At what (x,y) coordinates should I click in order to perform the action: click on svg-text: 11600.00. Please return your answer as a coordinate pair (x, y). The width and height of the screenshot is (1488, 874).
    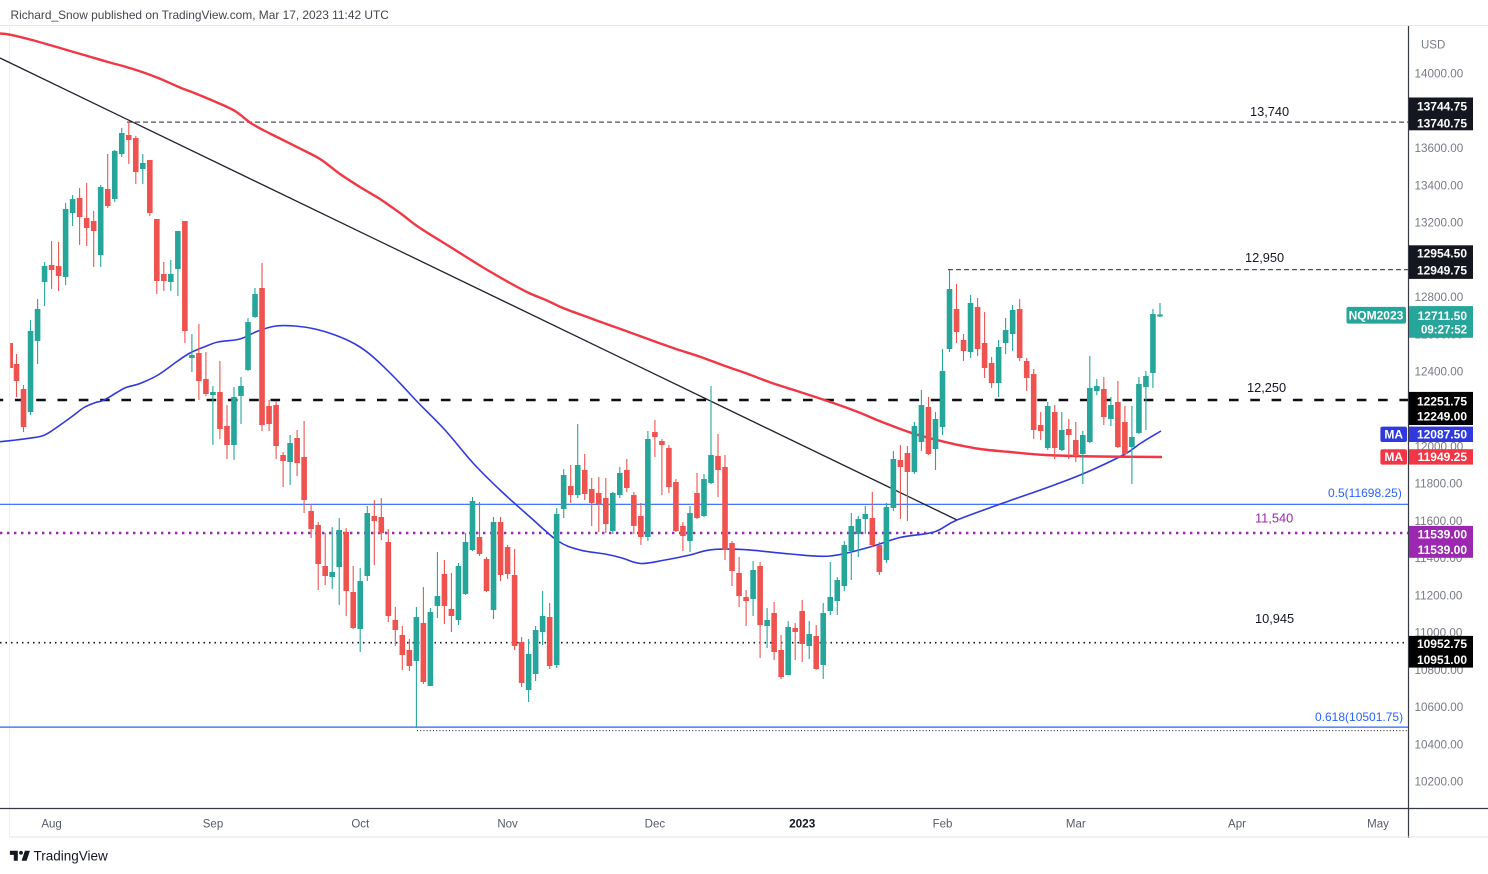
    Looking at the image, I should click on (1439, 521).